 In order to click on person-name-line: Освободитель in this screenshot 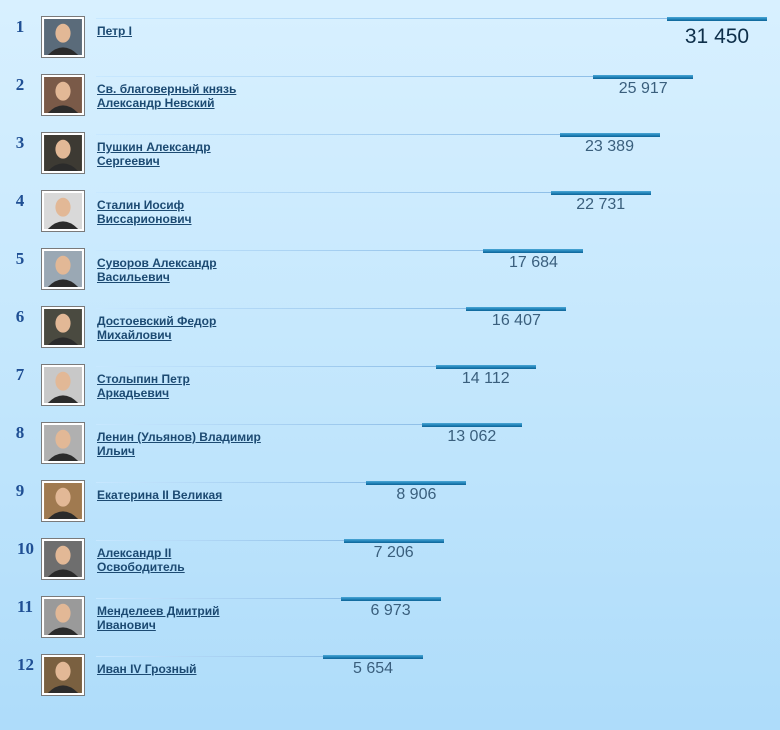, I will do `click(141, 567)`.